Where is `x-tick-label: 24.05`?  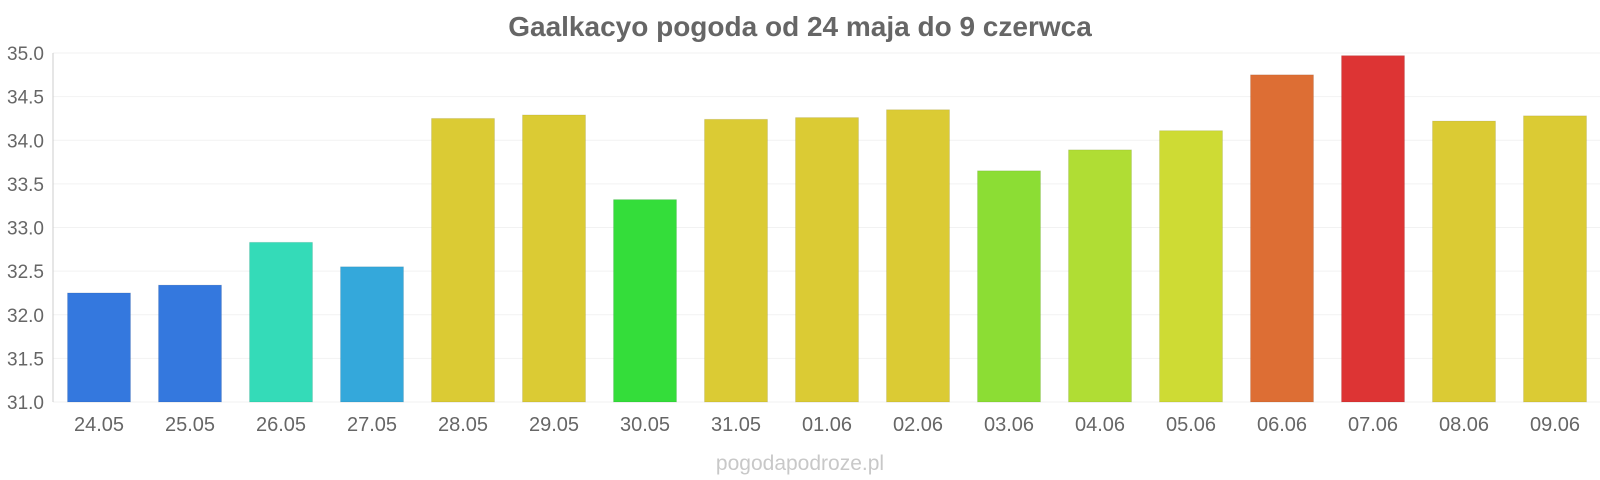
x-tick-label: 24.05 is located at coordinates (99, 425).